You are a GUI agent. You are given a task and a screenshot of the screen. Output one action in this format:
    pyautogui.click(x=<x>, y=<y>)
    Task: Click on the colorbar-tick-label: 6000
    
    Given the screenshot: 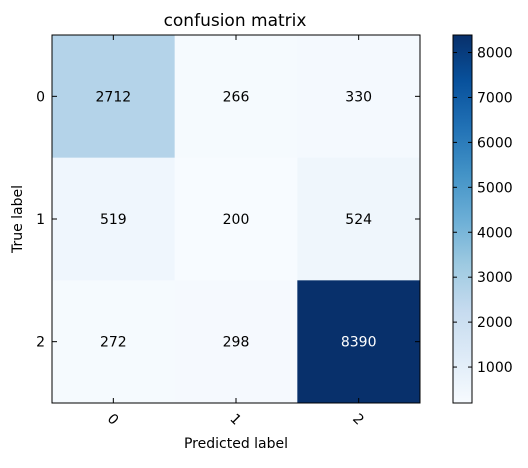 What is the action you would take?
    pyautogui.click(x=495, y=143)
    